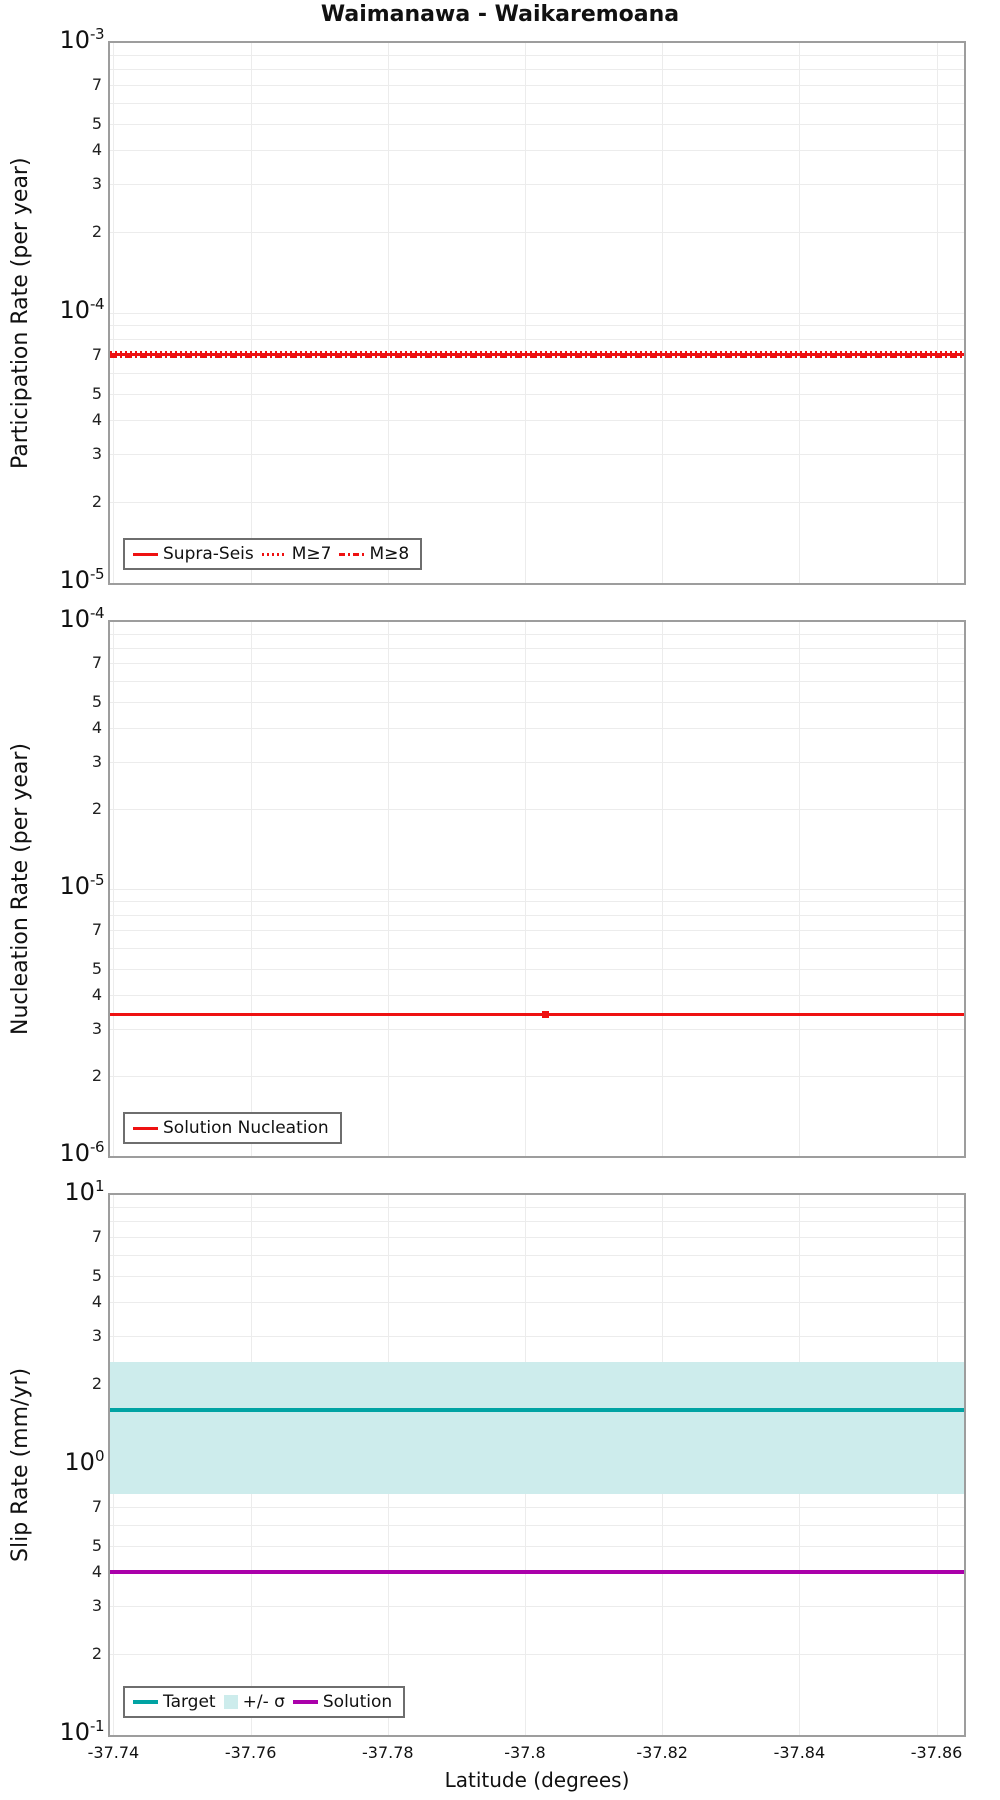 Image resolution: width=1000 pixels, height=1800 pixels. Describe the element at coordinates (145, 1702) in the screenshot. I see `target-line-swatch-icon` at that location.